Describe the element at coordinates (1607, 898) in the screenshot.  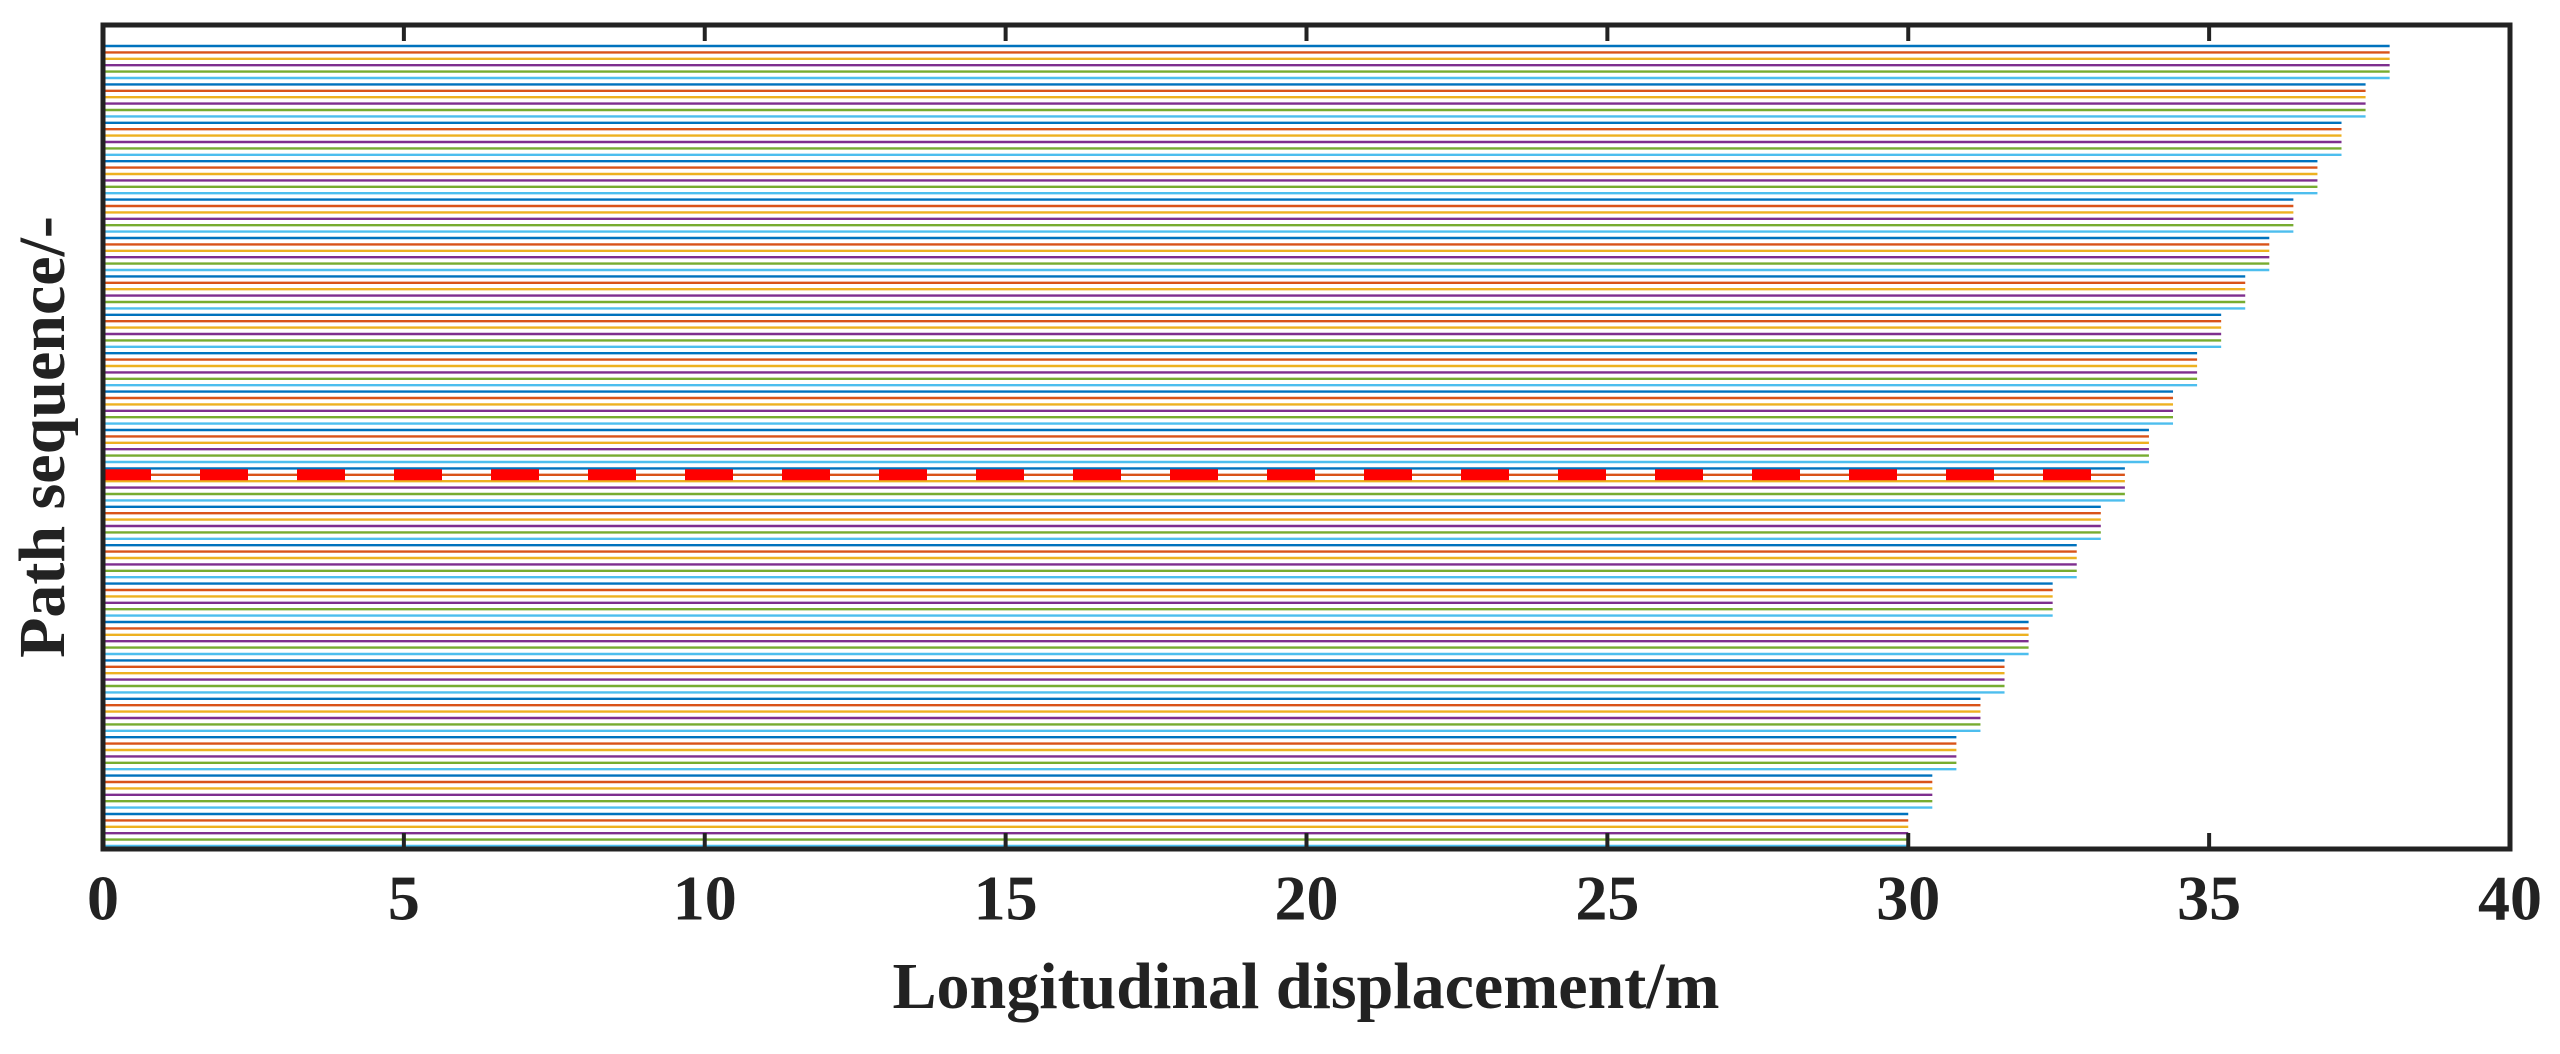
I see `x-tick-label: 25` at that location.